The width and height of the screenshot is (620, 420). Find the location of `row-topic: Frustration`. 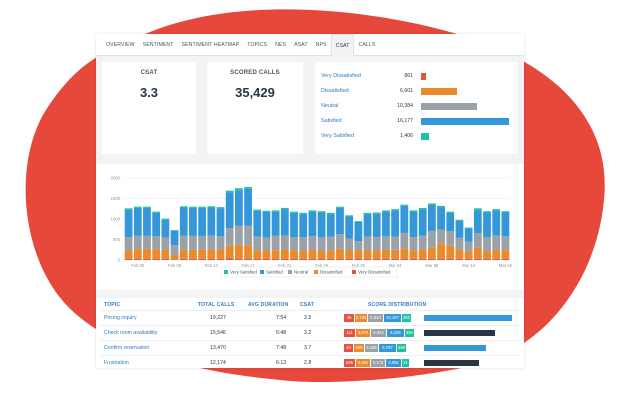

row-topic: Frustration is located at coordinates (116, 363).